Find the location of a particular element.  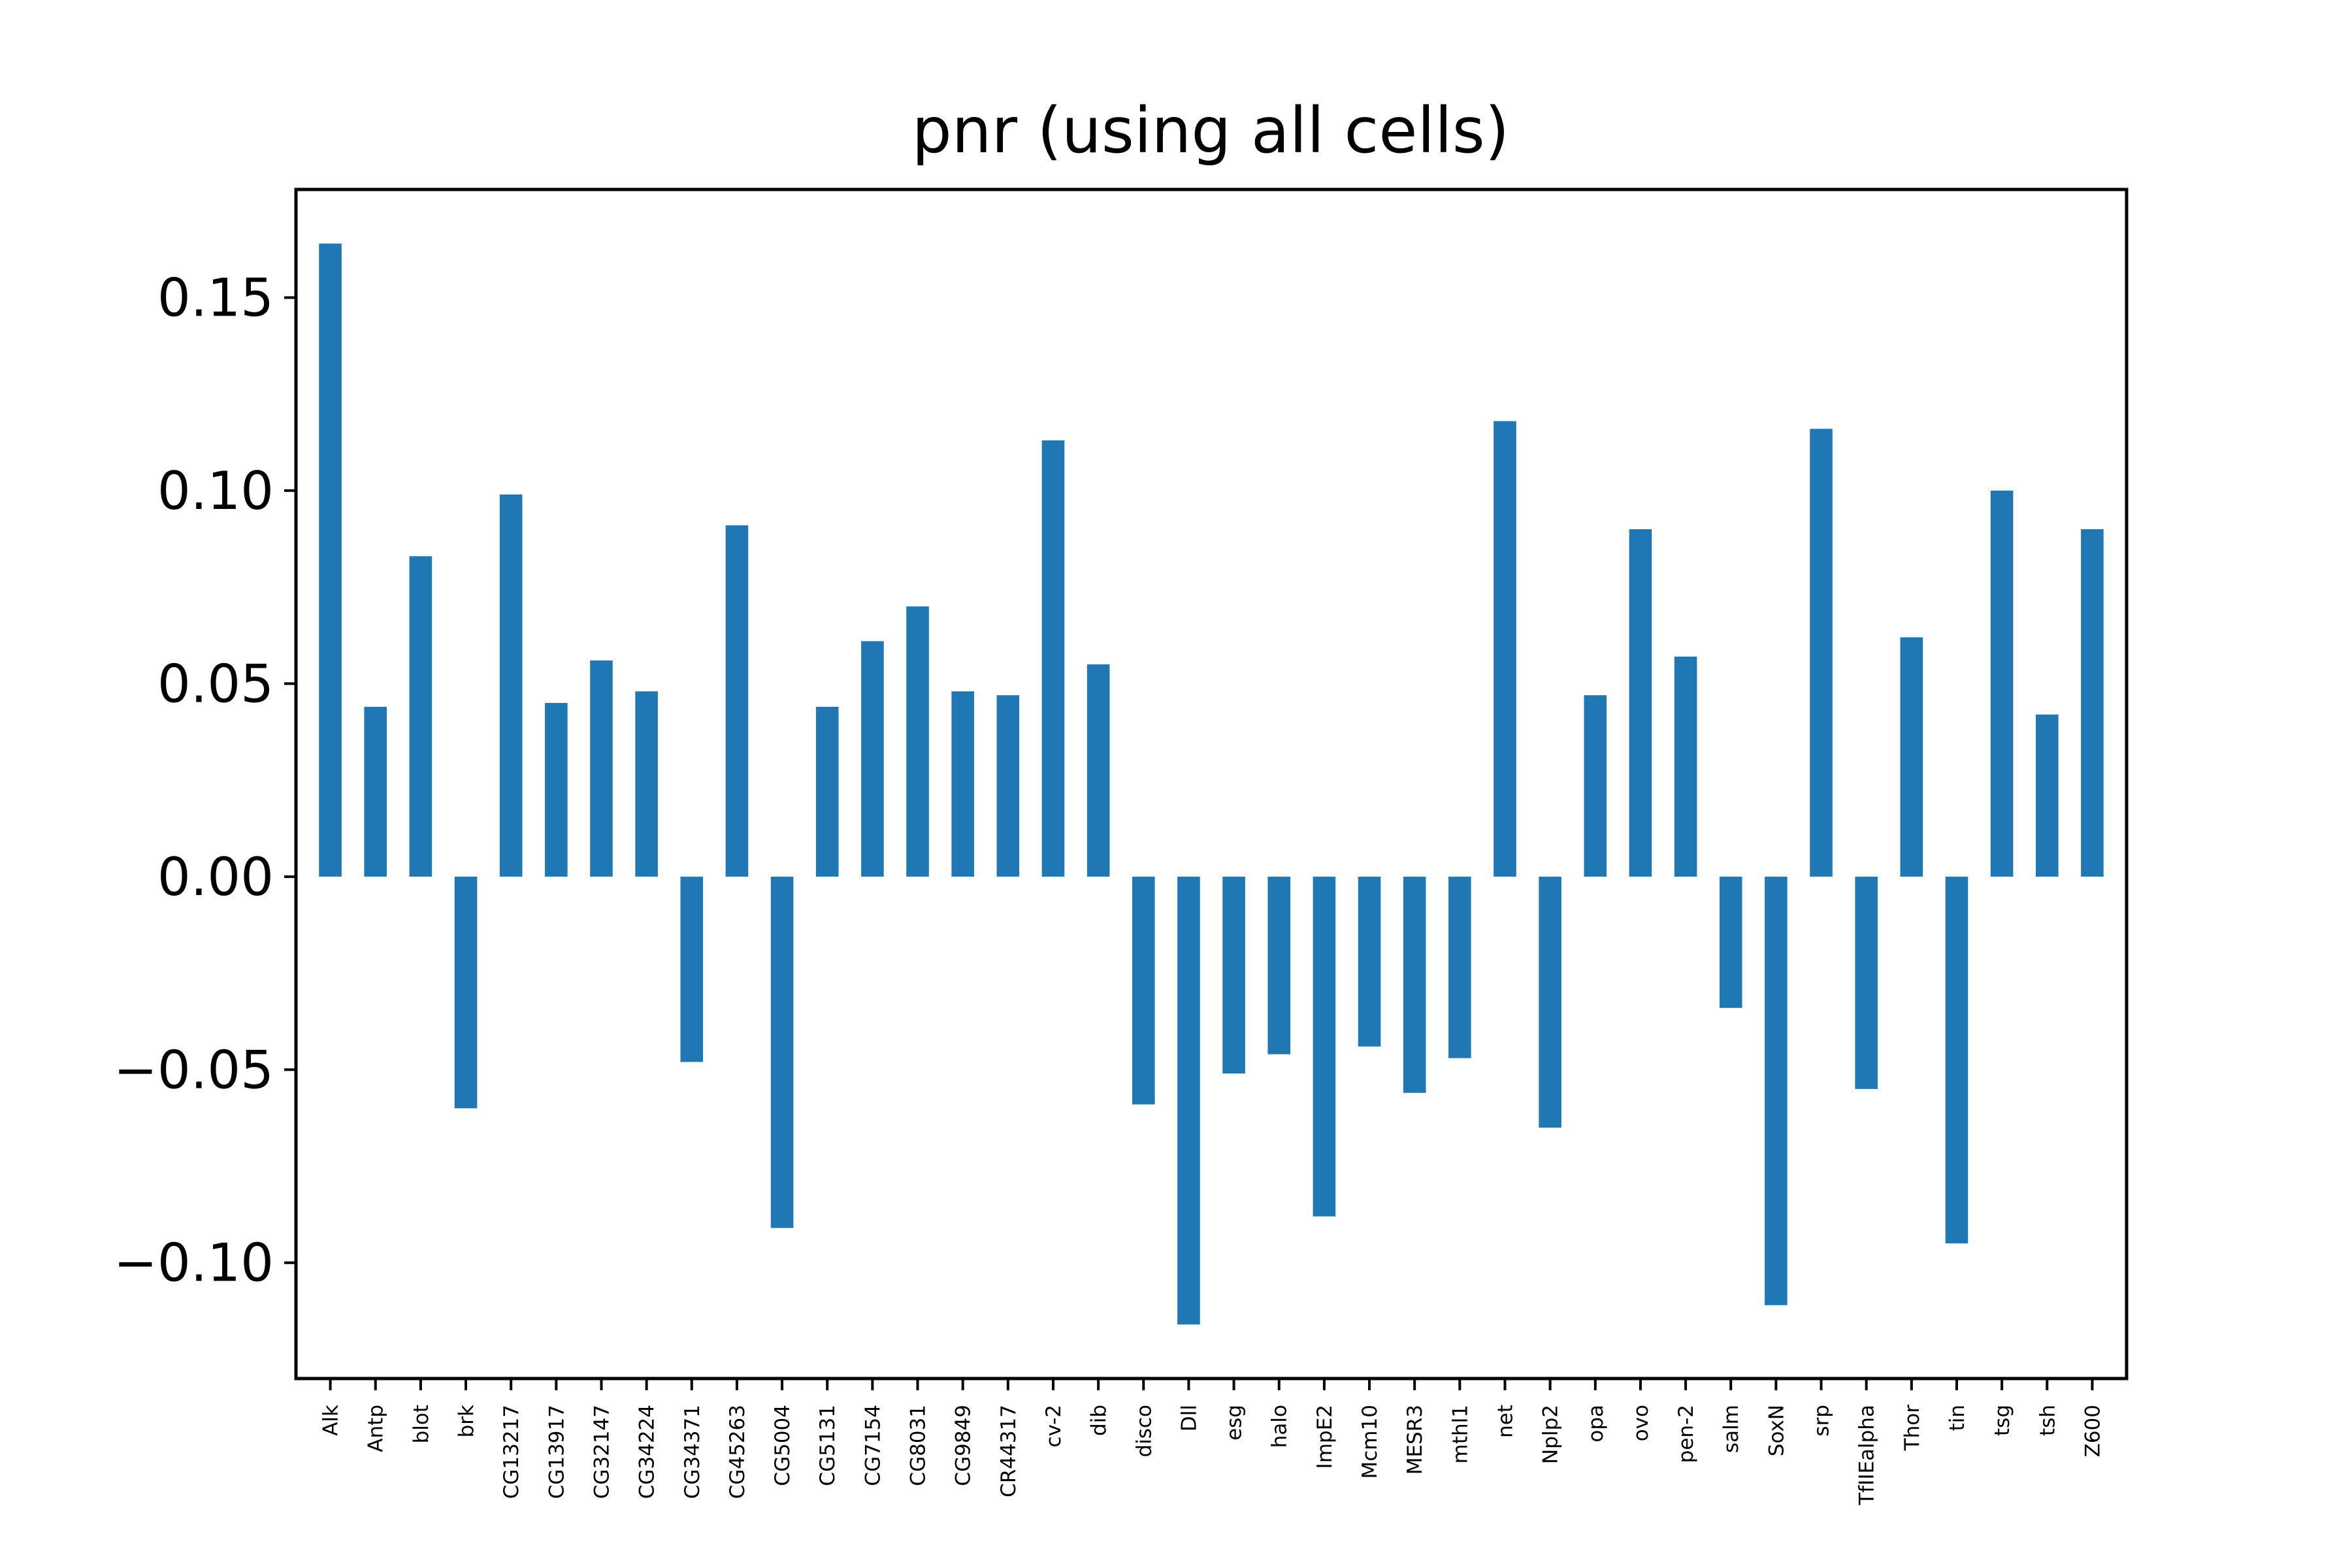

bar-CG13217 is located at coordinates (511, 685).